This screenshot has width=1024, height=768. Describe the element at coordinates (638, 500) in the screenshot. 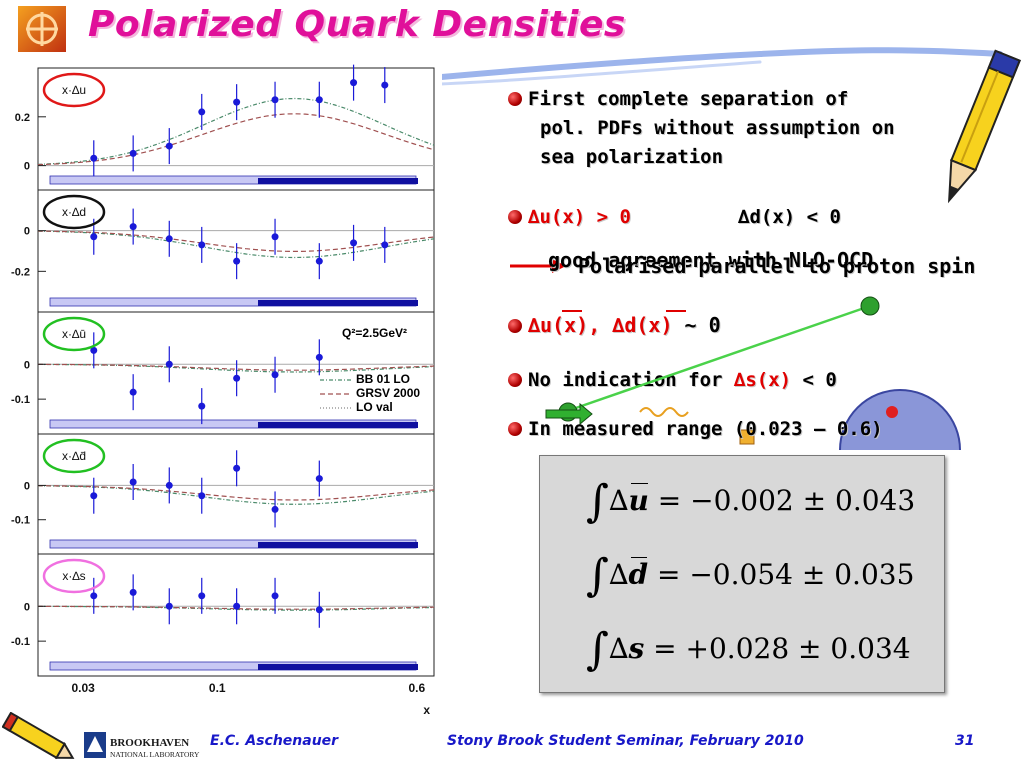

I see `integral-symbol: u` at that location.